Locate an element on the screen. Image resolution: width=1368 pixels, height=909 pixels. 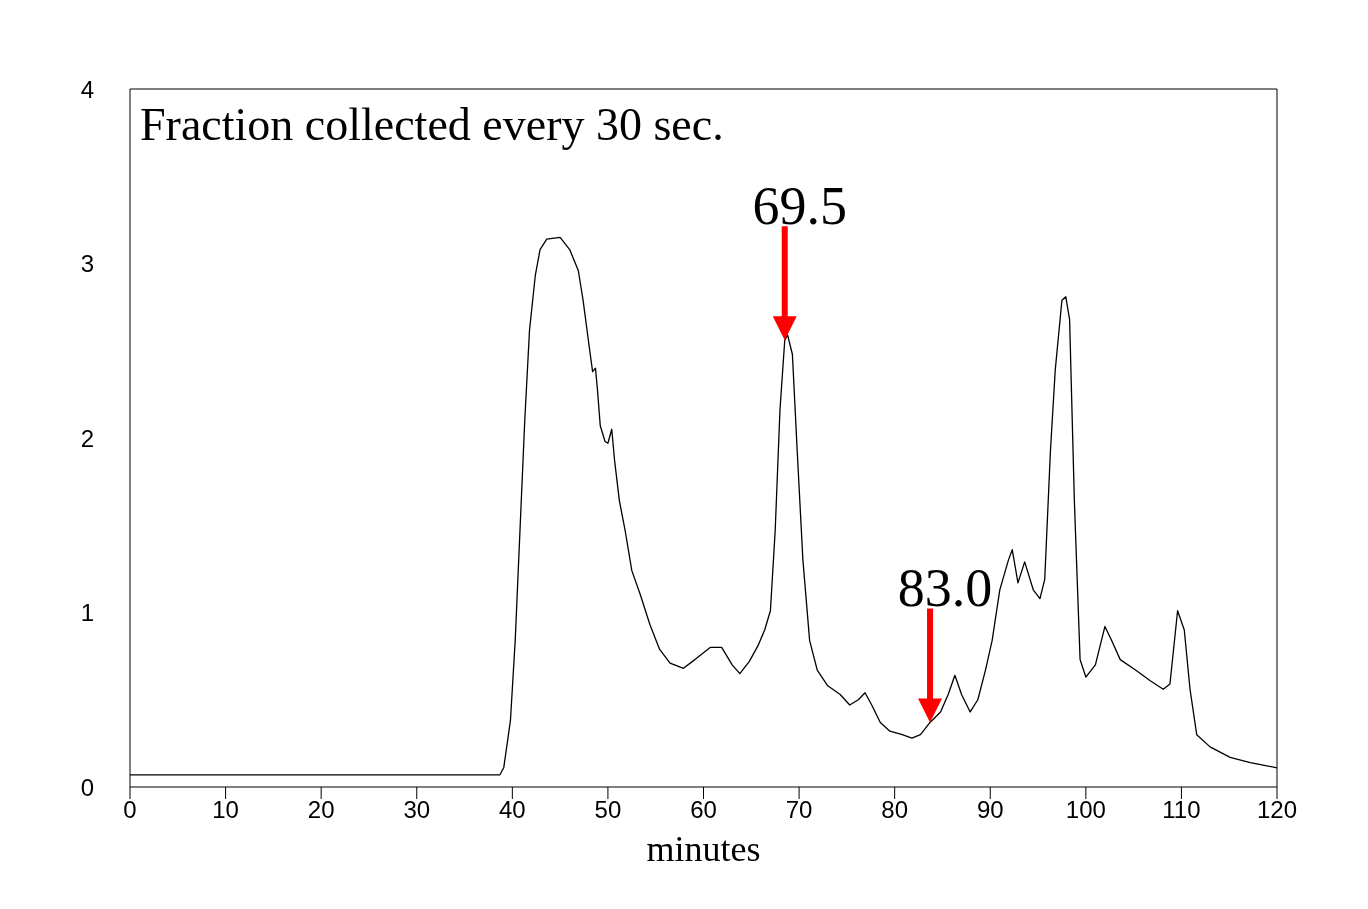
y-tick-label: 1 is located at coordinates (87, 613).